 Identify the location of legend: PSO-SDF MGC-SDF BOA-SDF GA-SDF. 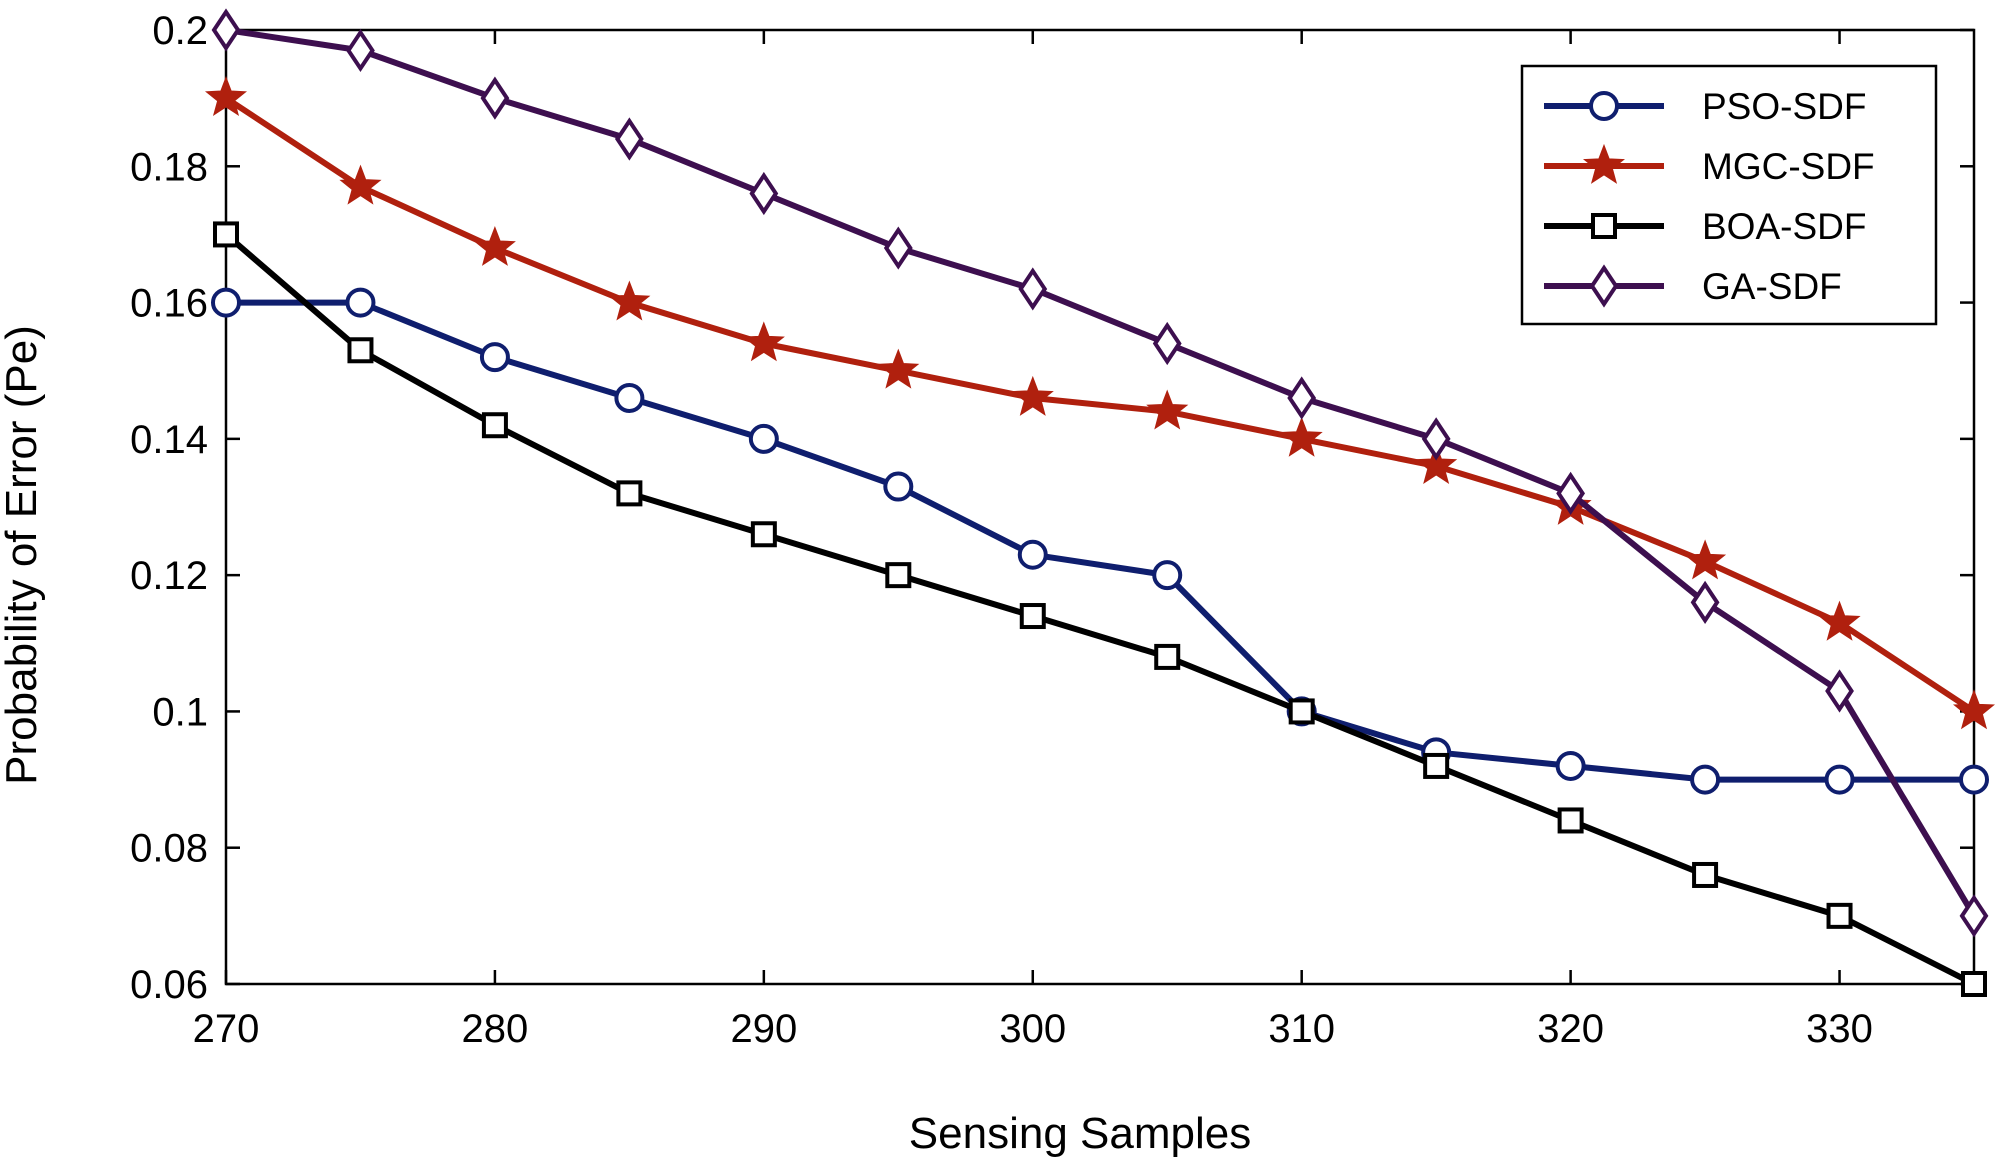
(1729, 195).